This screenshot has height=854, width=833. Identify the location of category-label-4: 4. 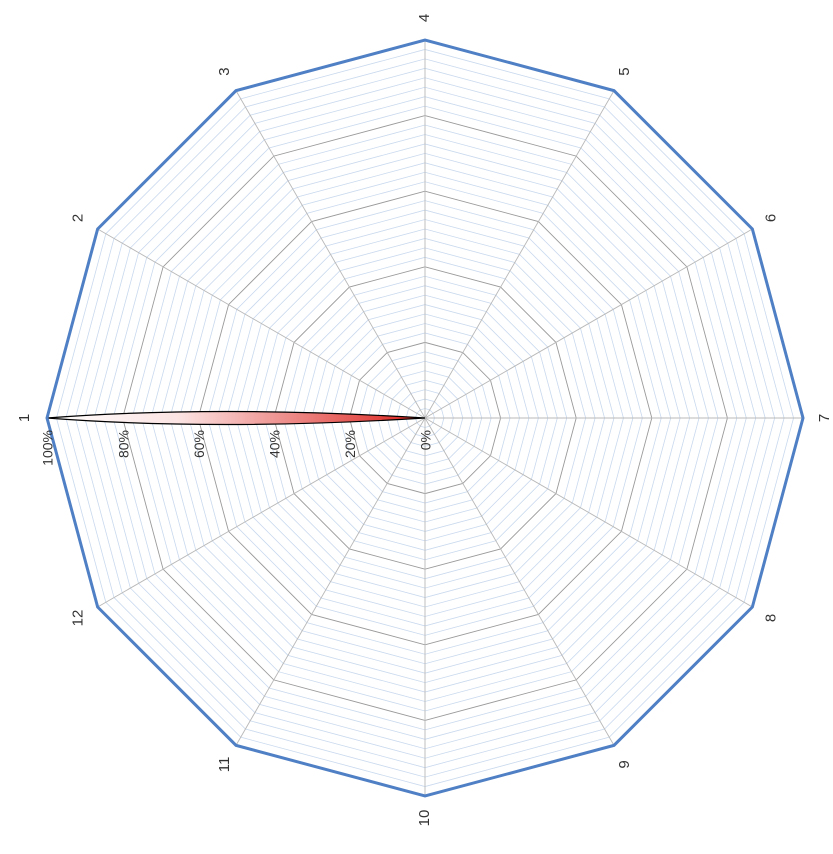
(424, 18).